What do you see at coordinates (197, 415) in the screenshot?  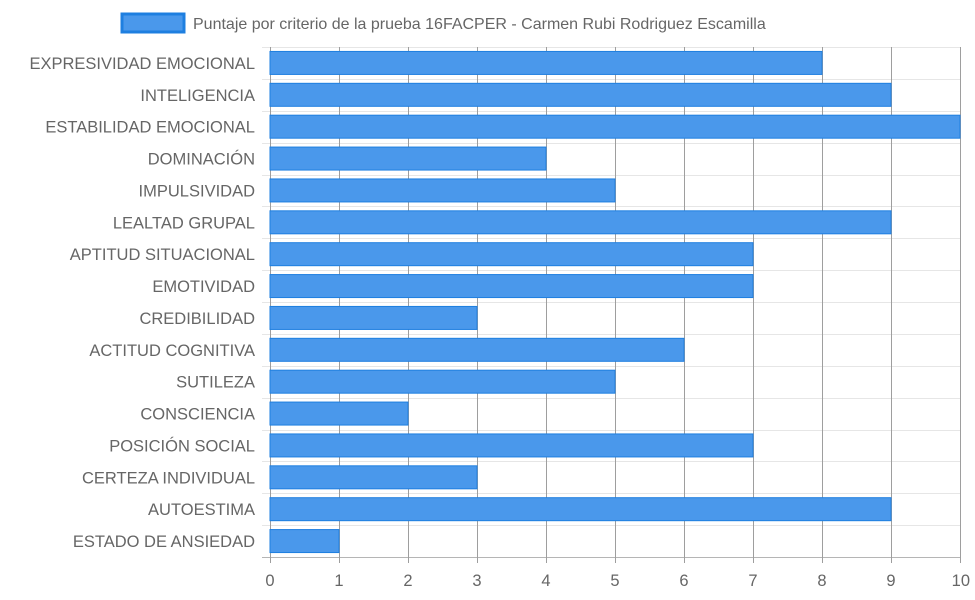 I see `category-label: CONSCIENCIA` at bounding box center [197, 415].